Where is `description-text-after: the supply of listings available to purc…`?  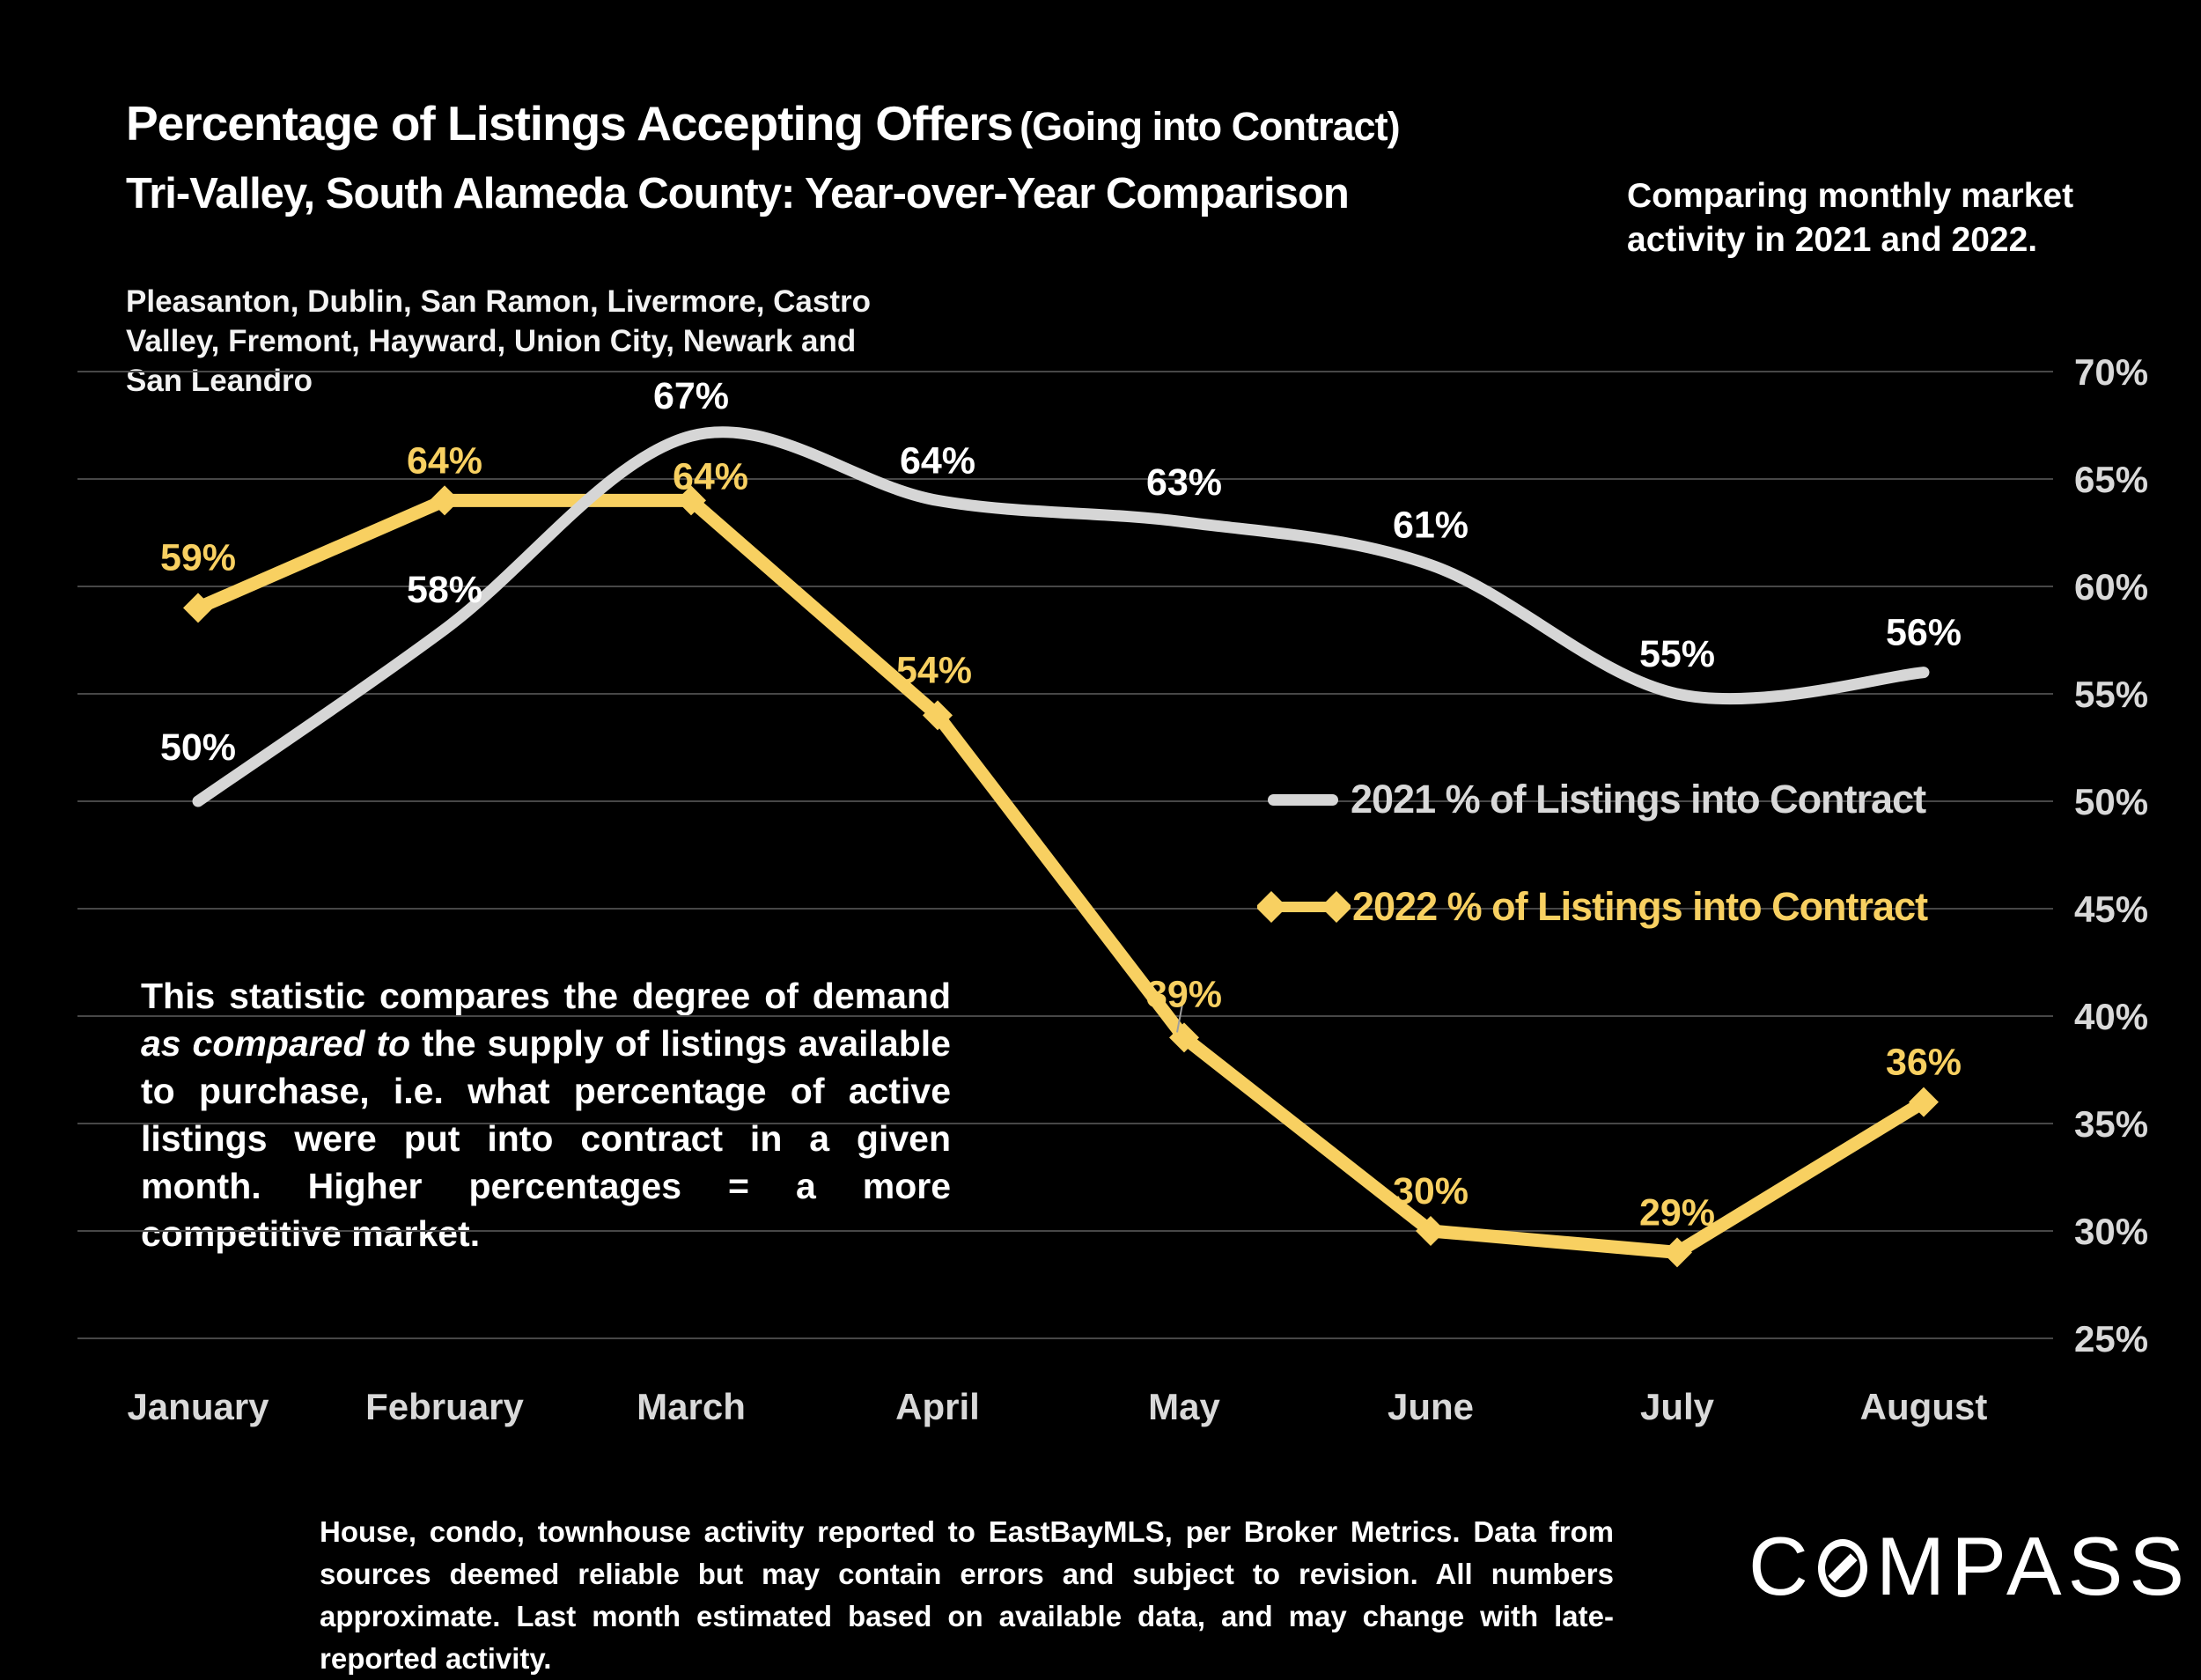 description-text-after: the supply of listings available to purc… is located at coordinates (546, 1138).